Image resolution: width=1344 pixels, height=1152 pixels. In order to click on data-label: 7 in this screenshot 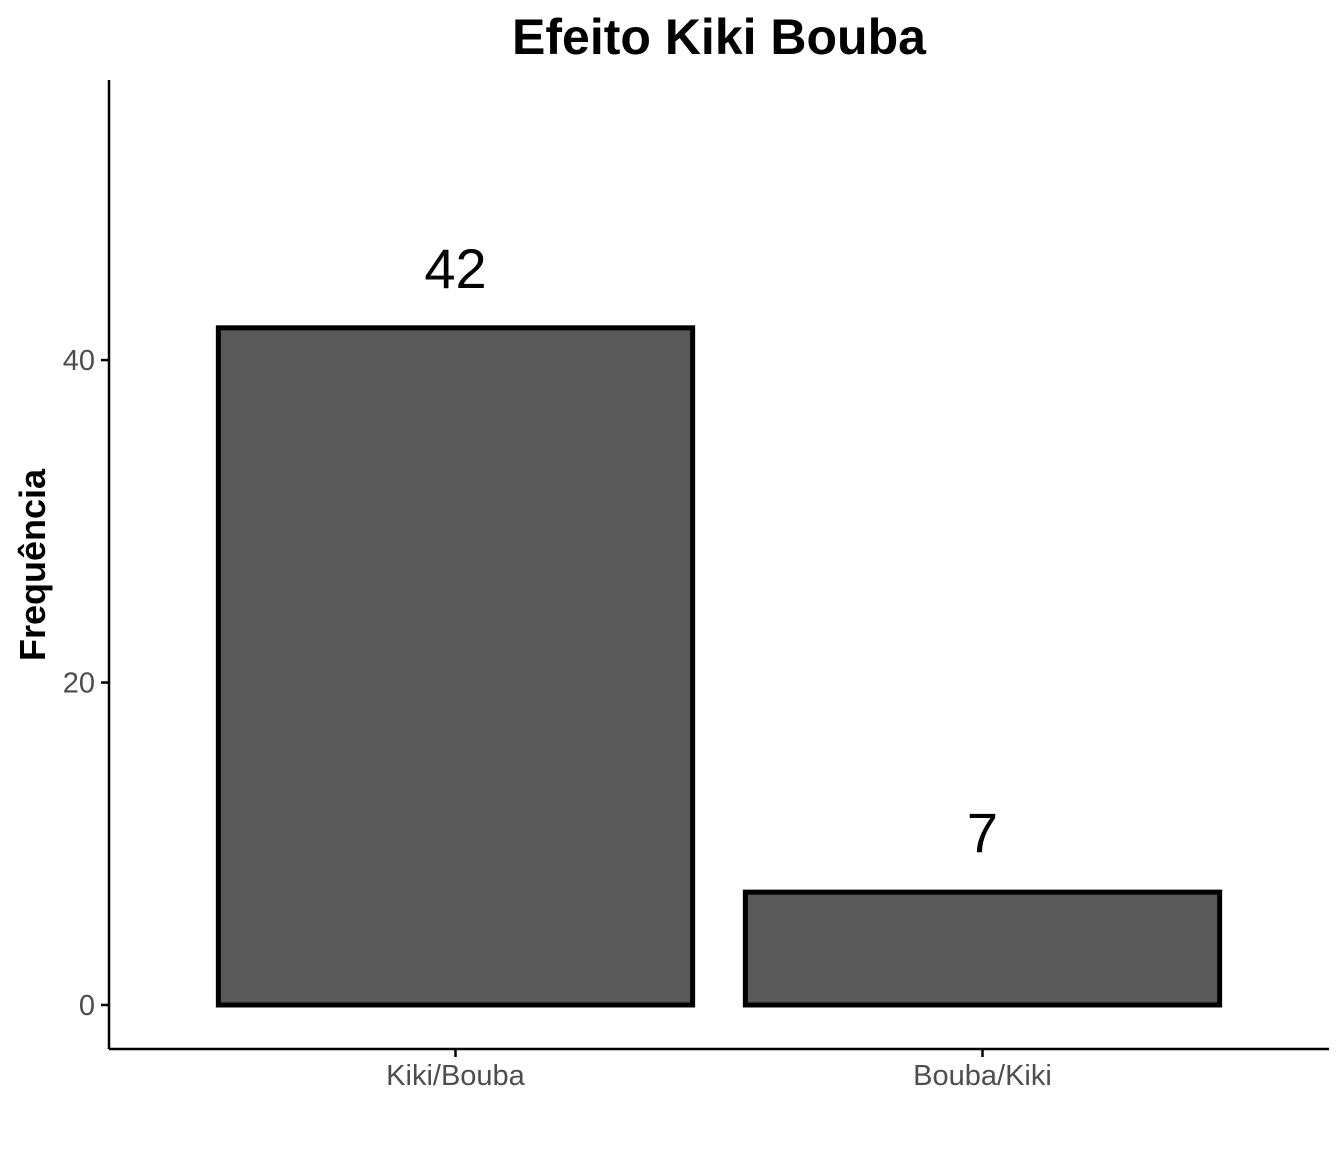, I will do `click(982, 832)`.